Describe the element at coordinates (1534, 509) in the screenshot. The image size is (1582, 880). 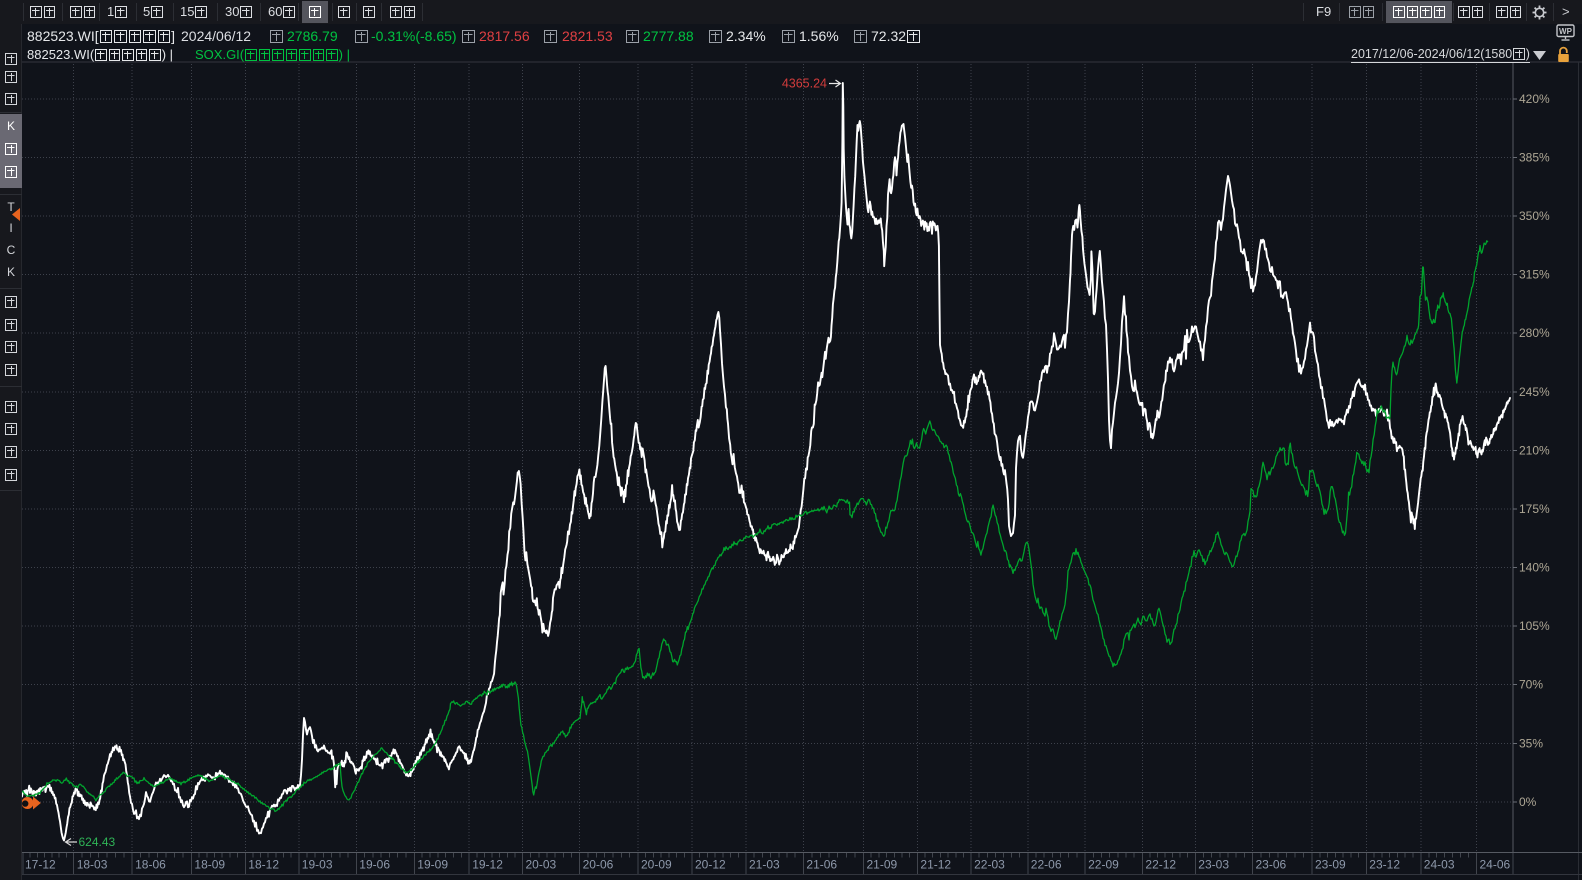
I see `svg-text: 175%` at that location.